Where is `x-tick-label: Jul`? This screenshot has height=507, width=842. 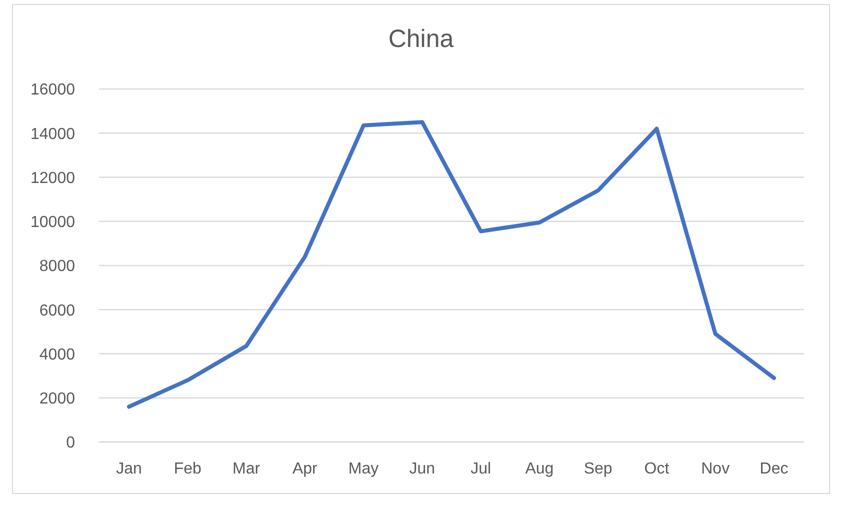
x-tick-label: Jul is located at coordinates (481, 469).